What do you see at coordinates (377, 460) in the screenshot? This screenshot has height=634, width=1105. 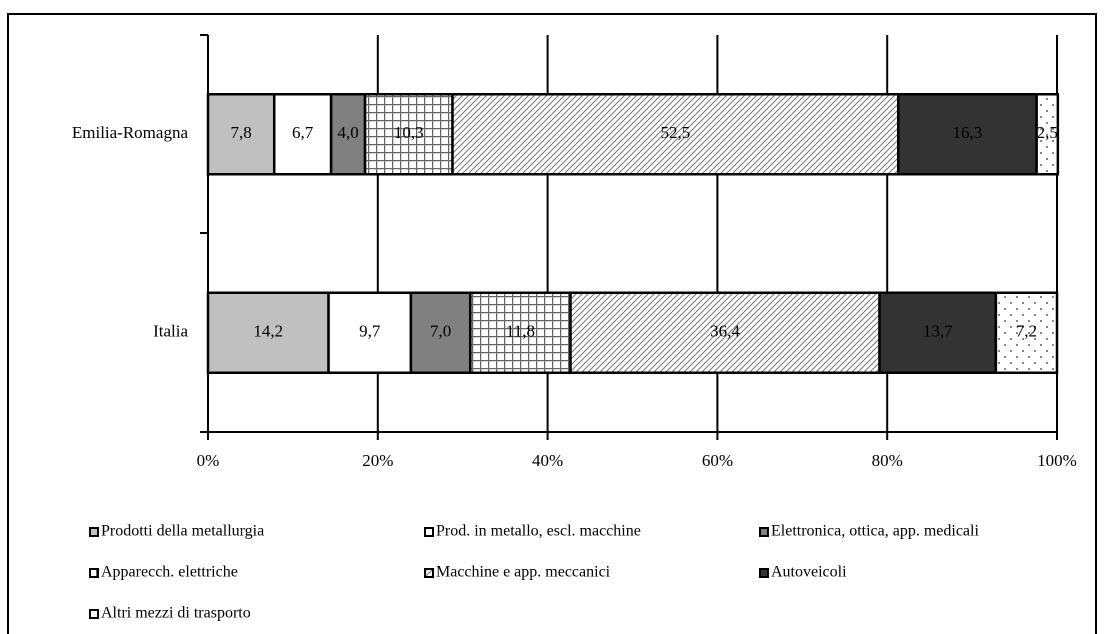 I see `x-tick-label: 20%` at bounding box center [377, 460].